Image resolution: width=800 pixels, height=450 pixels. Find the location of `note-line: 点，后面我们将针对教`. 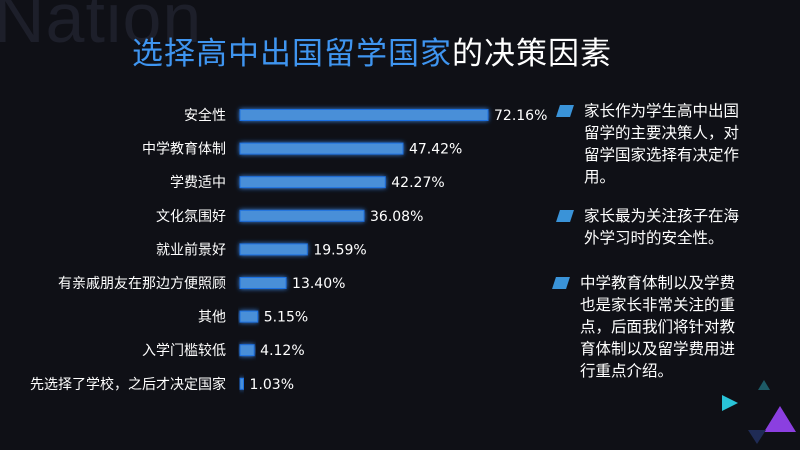

note-line: 点，后面我们将针对教 is located at coordinates (658, 327).